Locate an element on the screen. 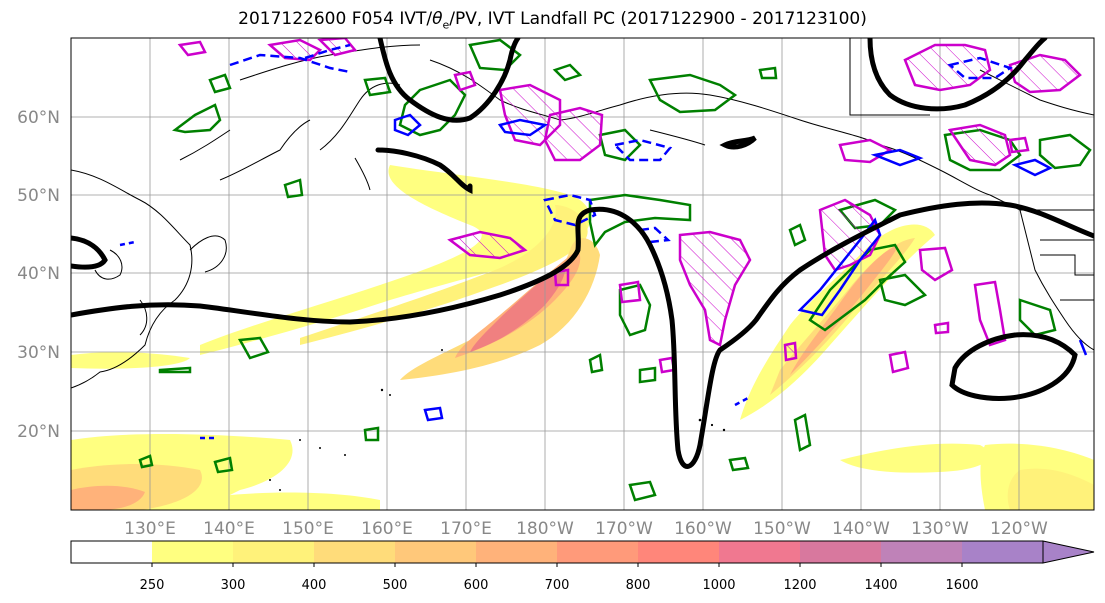 The width and height of the screenshot is (1105, 603). lon-label-130w: 130°W is located at coordinates (940, 529).